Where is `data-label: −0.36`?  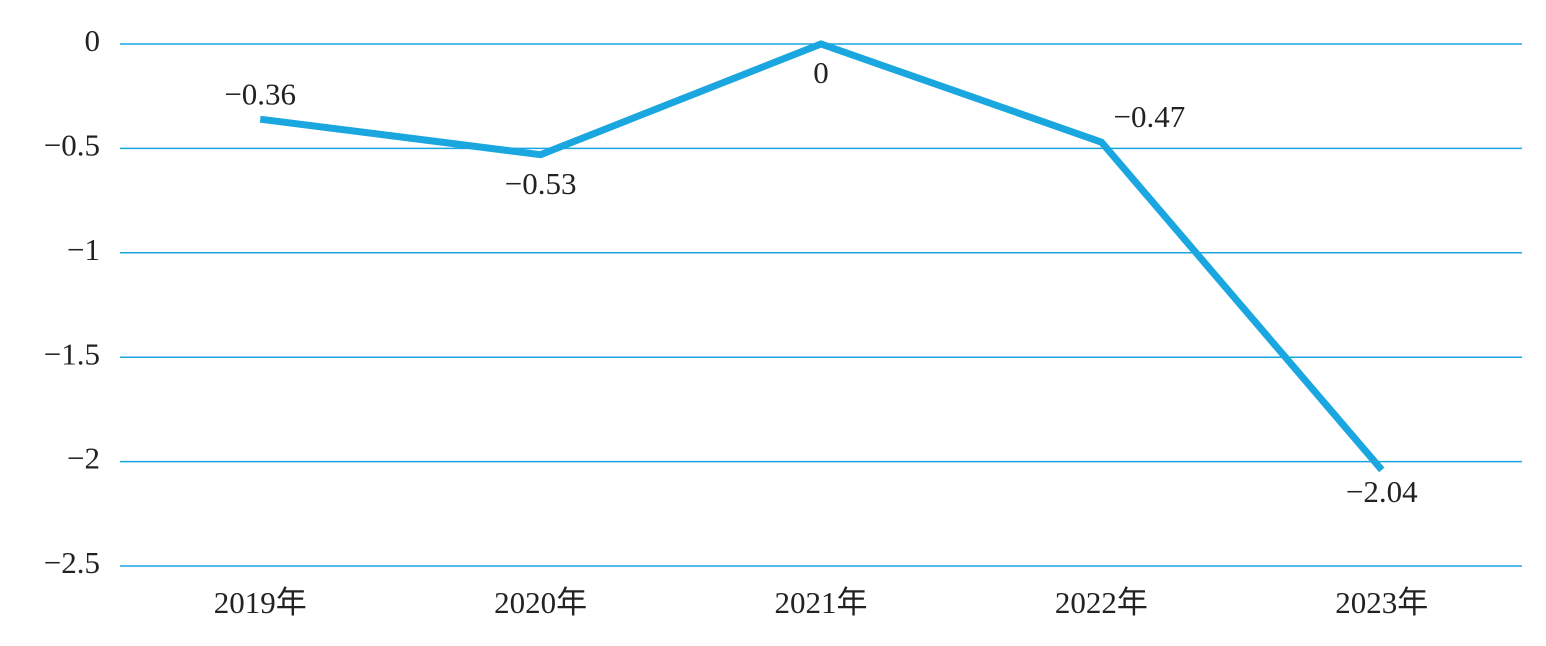
data-label: −0.36 is located at coordinates (260, 93).